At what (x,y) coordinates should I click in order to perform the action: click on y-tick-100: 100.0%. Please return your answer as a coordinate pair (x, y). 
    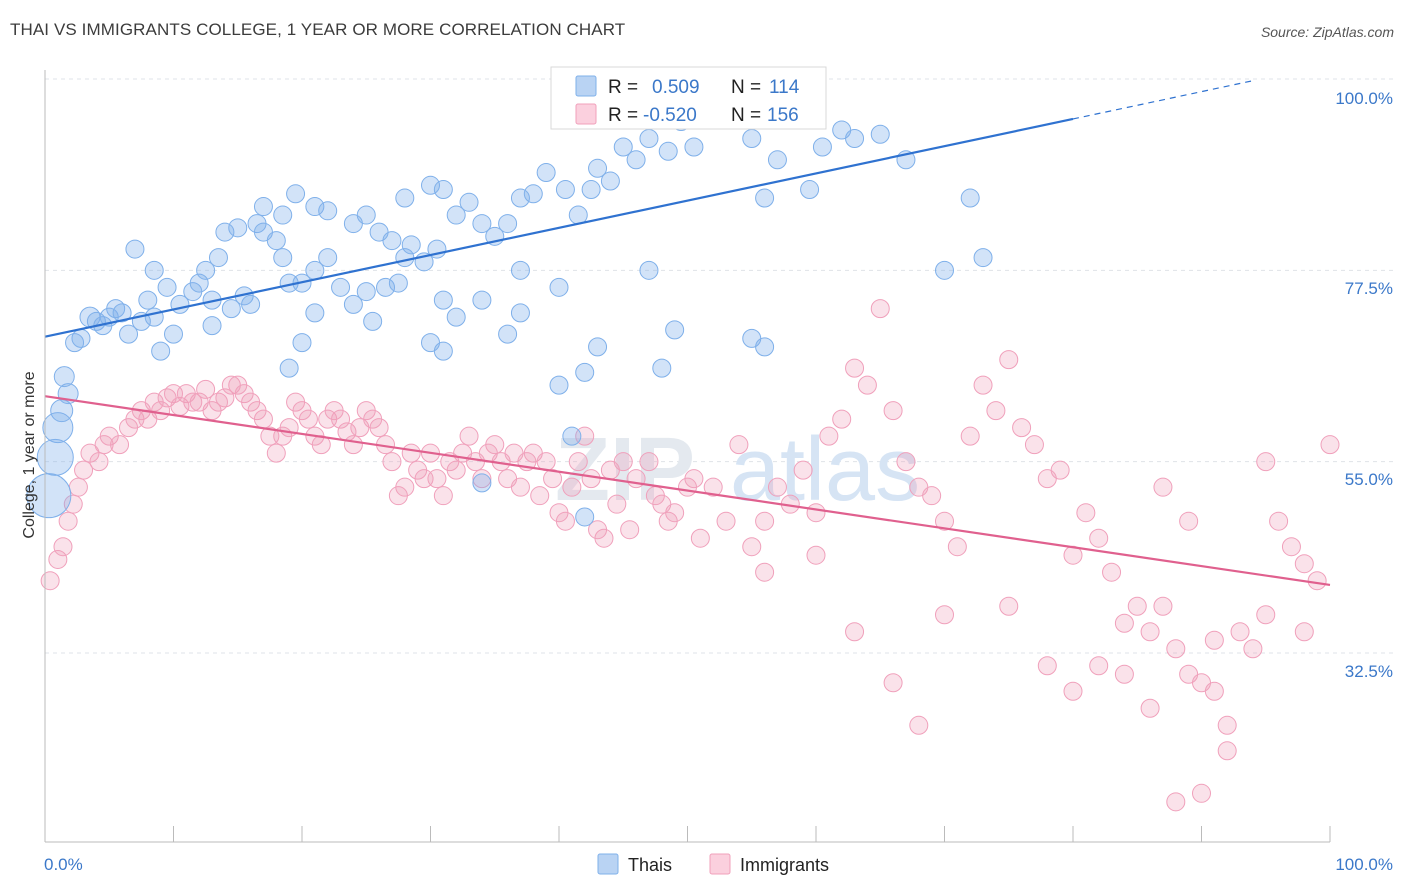
    Looking at the image, I should click on (1364, 98).